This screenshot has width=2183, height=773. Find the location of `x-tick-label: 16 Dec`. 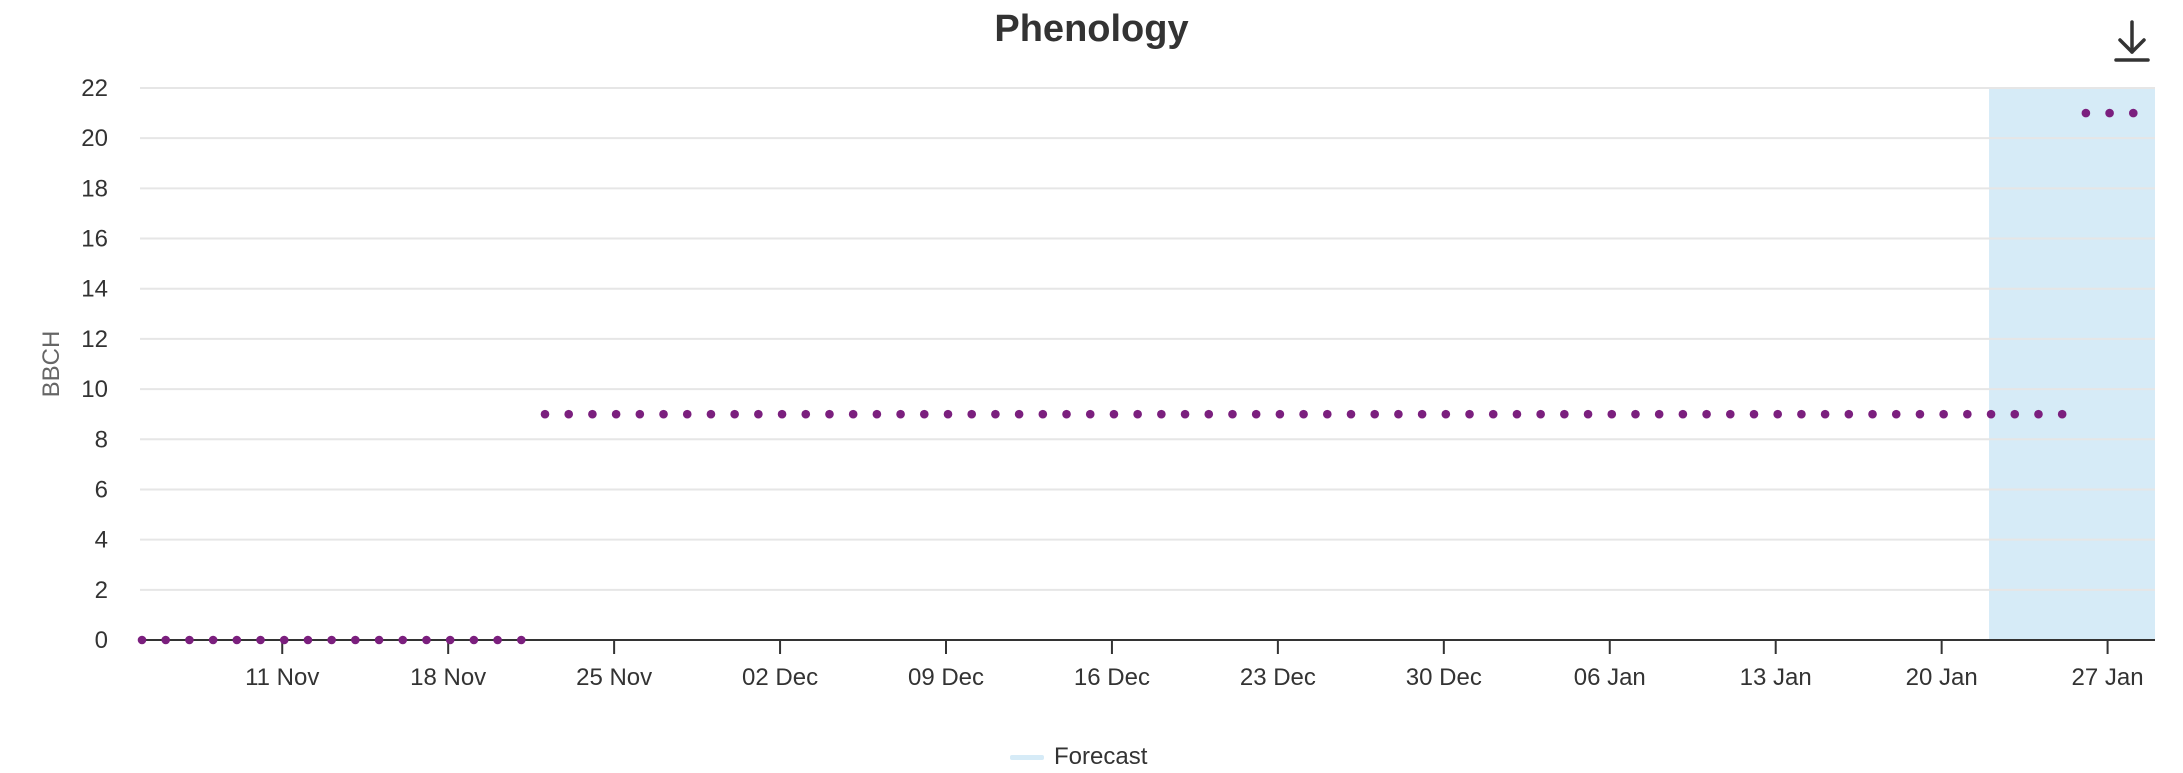

x-tick-label: 16 Dec is located at coordinates (1112, 677).